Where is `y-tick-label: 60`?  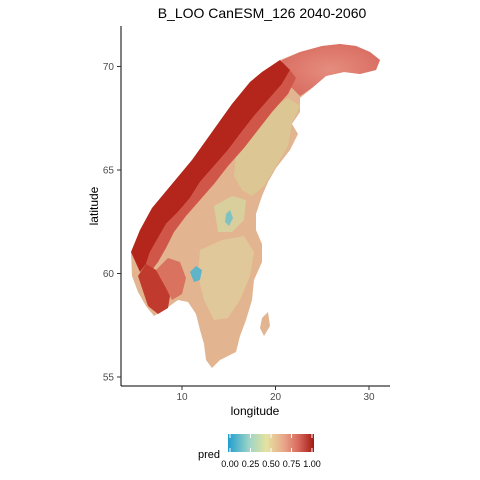 y-tick-label: 60 is located at coordinates (109, 274).